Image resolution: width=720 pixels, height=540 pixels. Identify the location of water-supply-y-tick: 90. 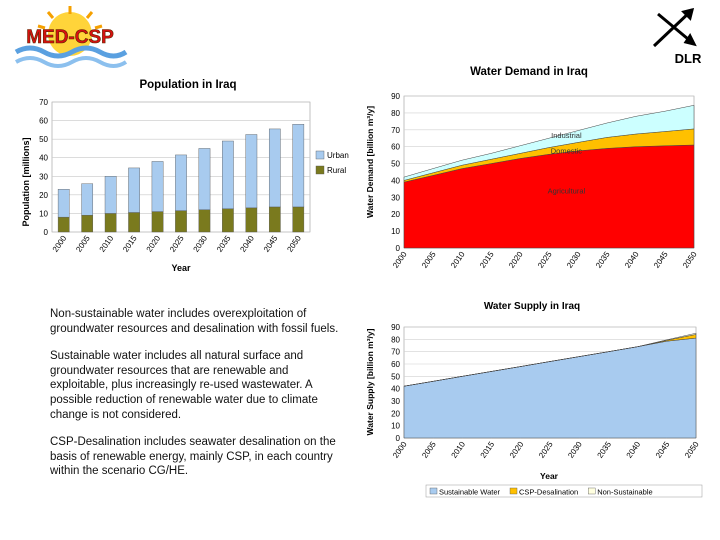
(395, 327).